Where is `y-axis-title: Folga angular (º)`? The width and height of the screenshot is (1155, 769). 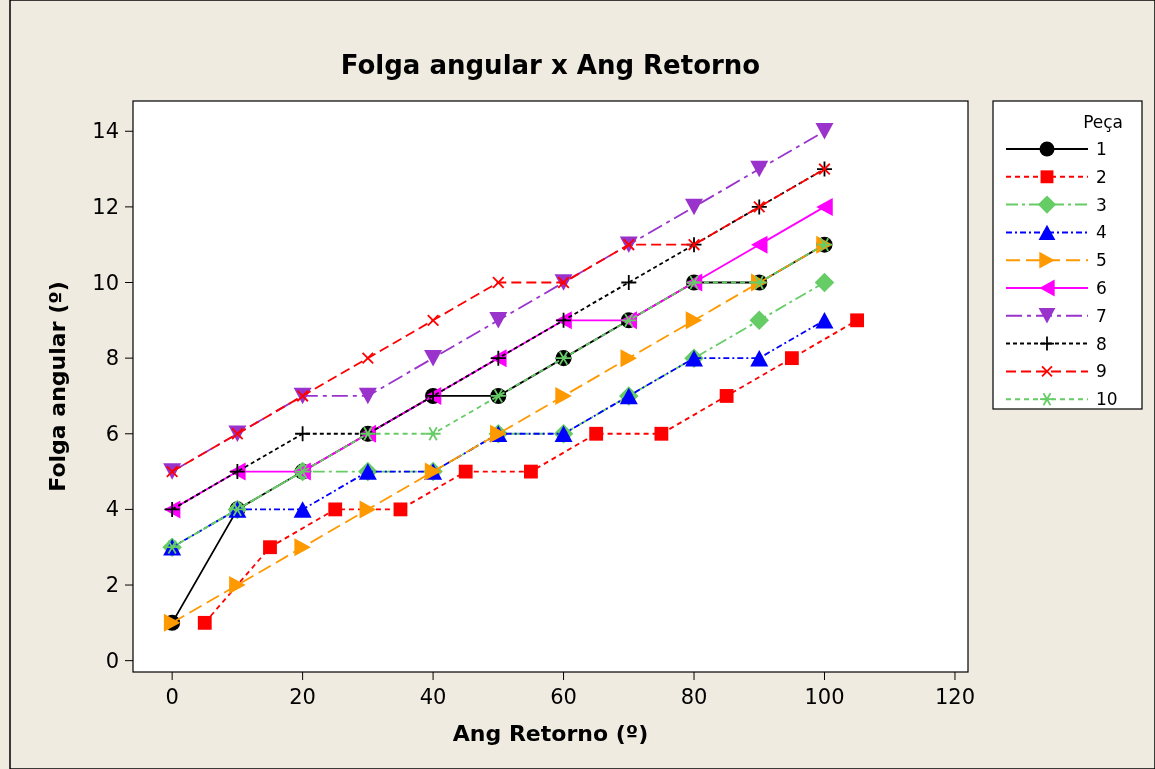
y-axis-title: Folga angular (º) is located at coordinates (57, 386).